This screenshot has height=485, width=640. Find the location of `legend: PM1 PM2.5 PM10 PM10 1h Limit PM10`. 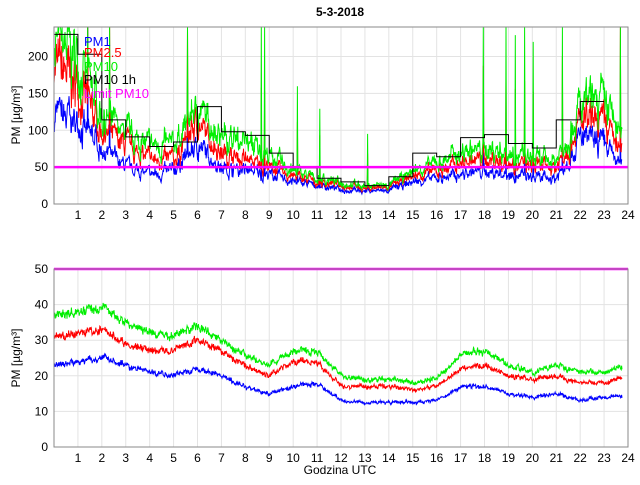

legend: PM1 PM2.5 PM10 PM10 1h Limit PM10 is located at coordinates (116, 67).